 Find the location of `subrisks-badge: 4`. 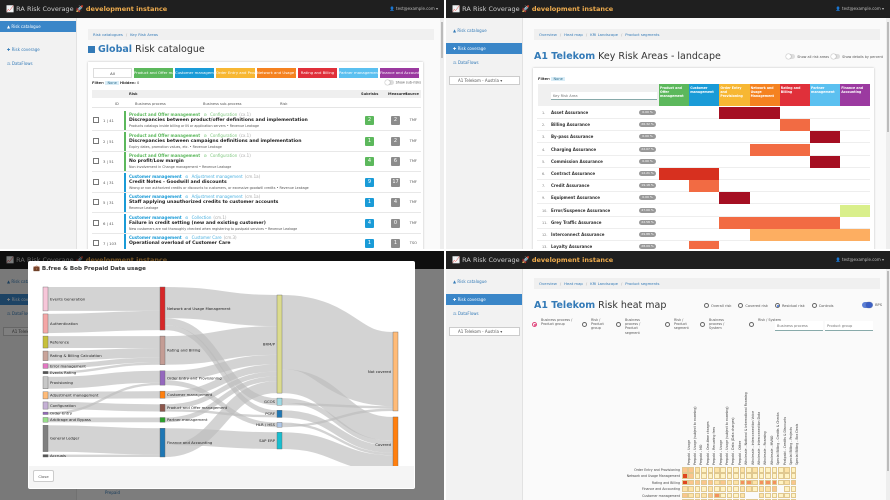

subrisks-badge: 4 is located at coordinates (369, 161).